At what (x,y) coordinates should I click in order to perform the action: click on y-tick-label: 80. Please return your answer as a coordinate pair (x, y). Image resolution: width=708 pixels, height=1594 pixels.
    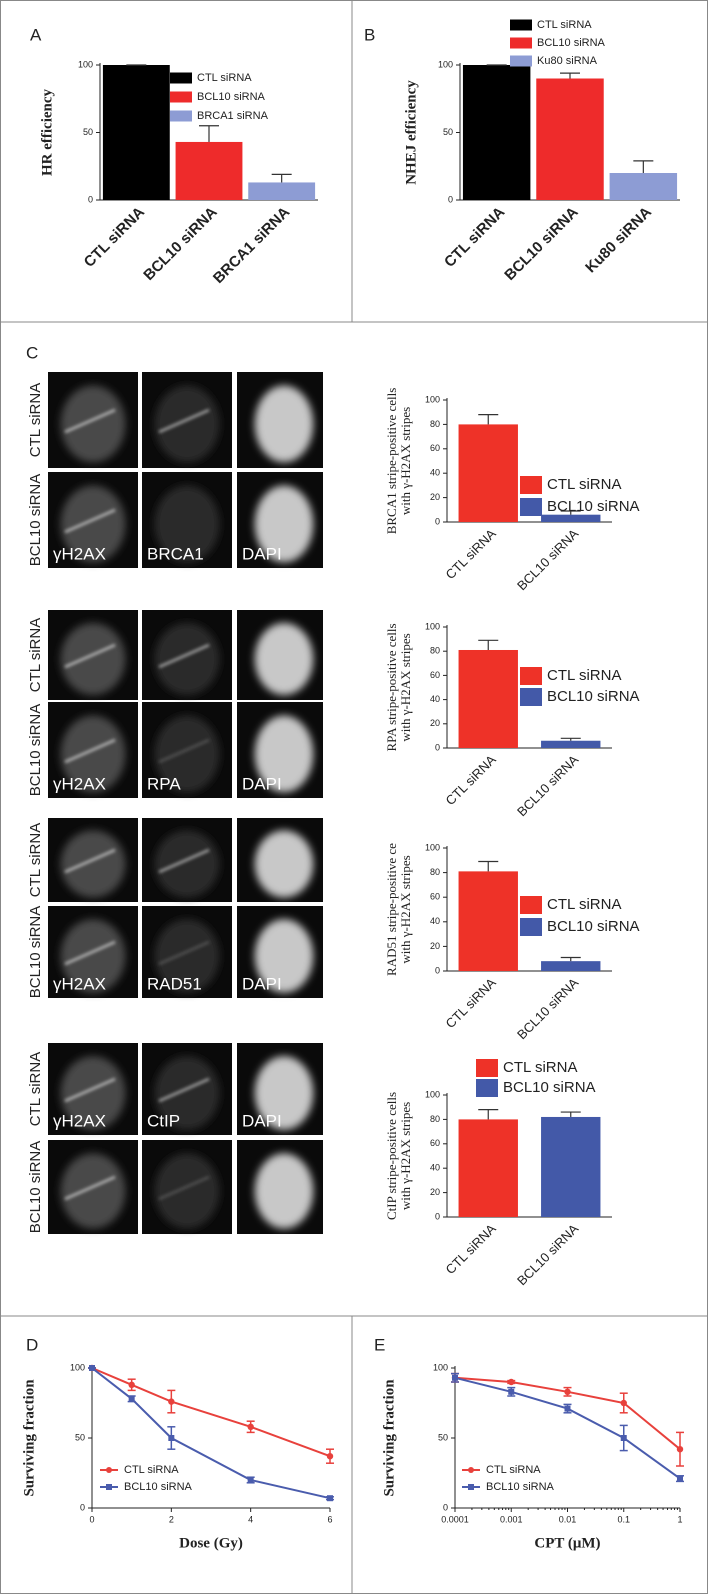
    Looking at the image, I should click on (435, 651).